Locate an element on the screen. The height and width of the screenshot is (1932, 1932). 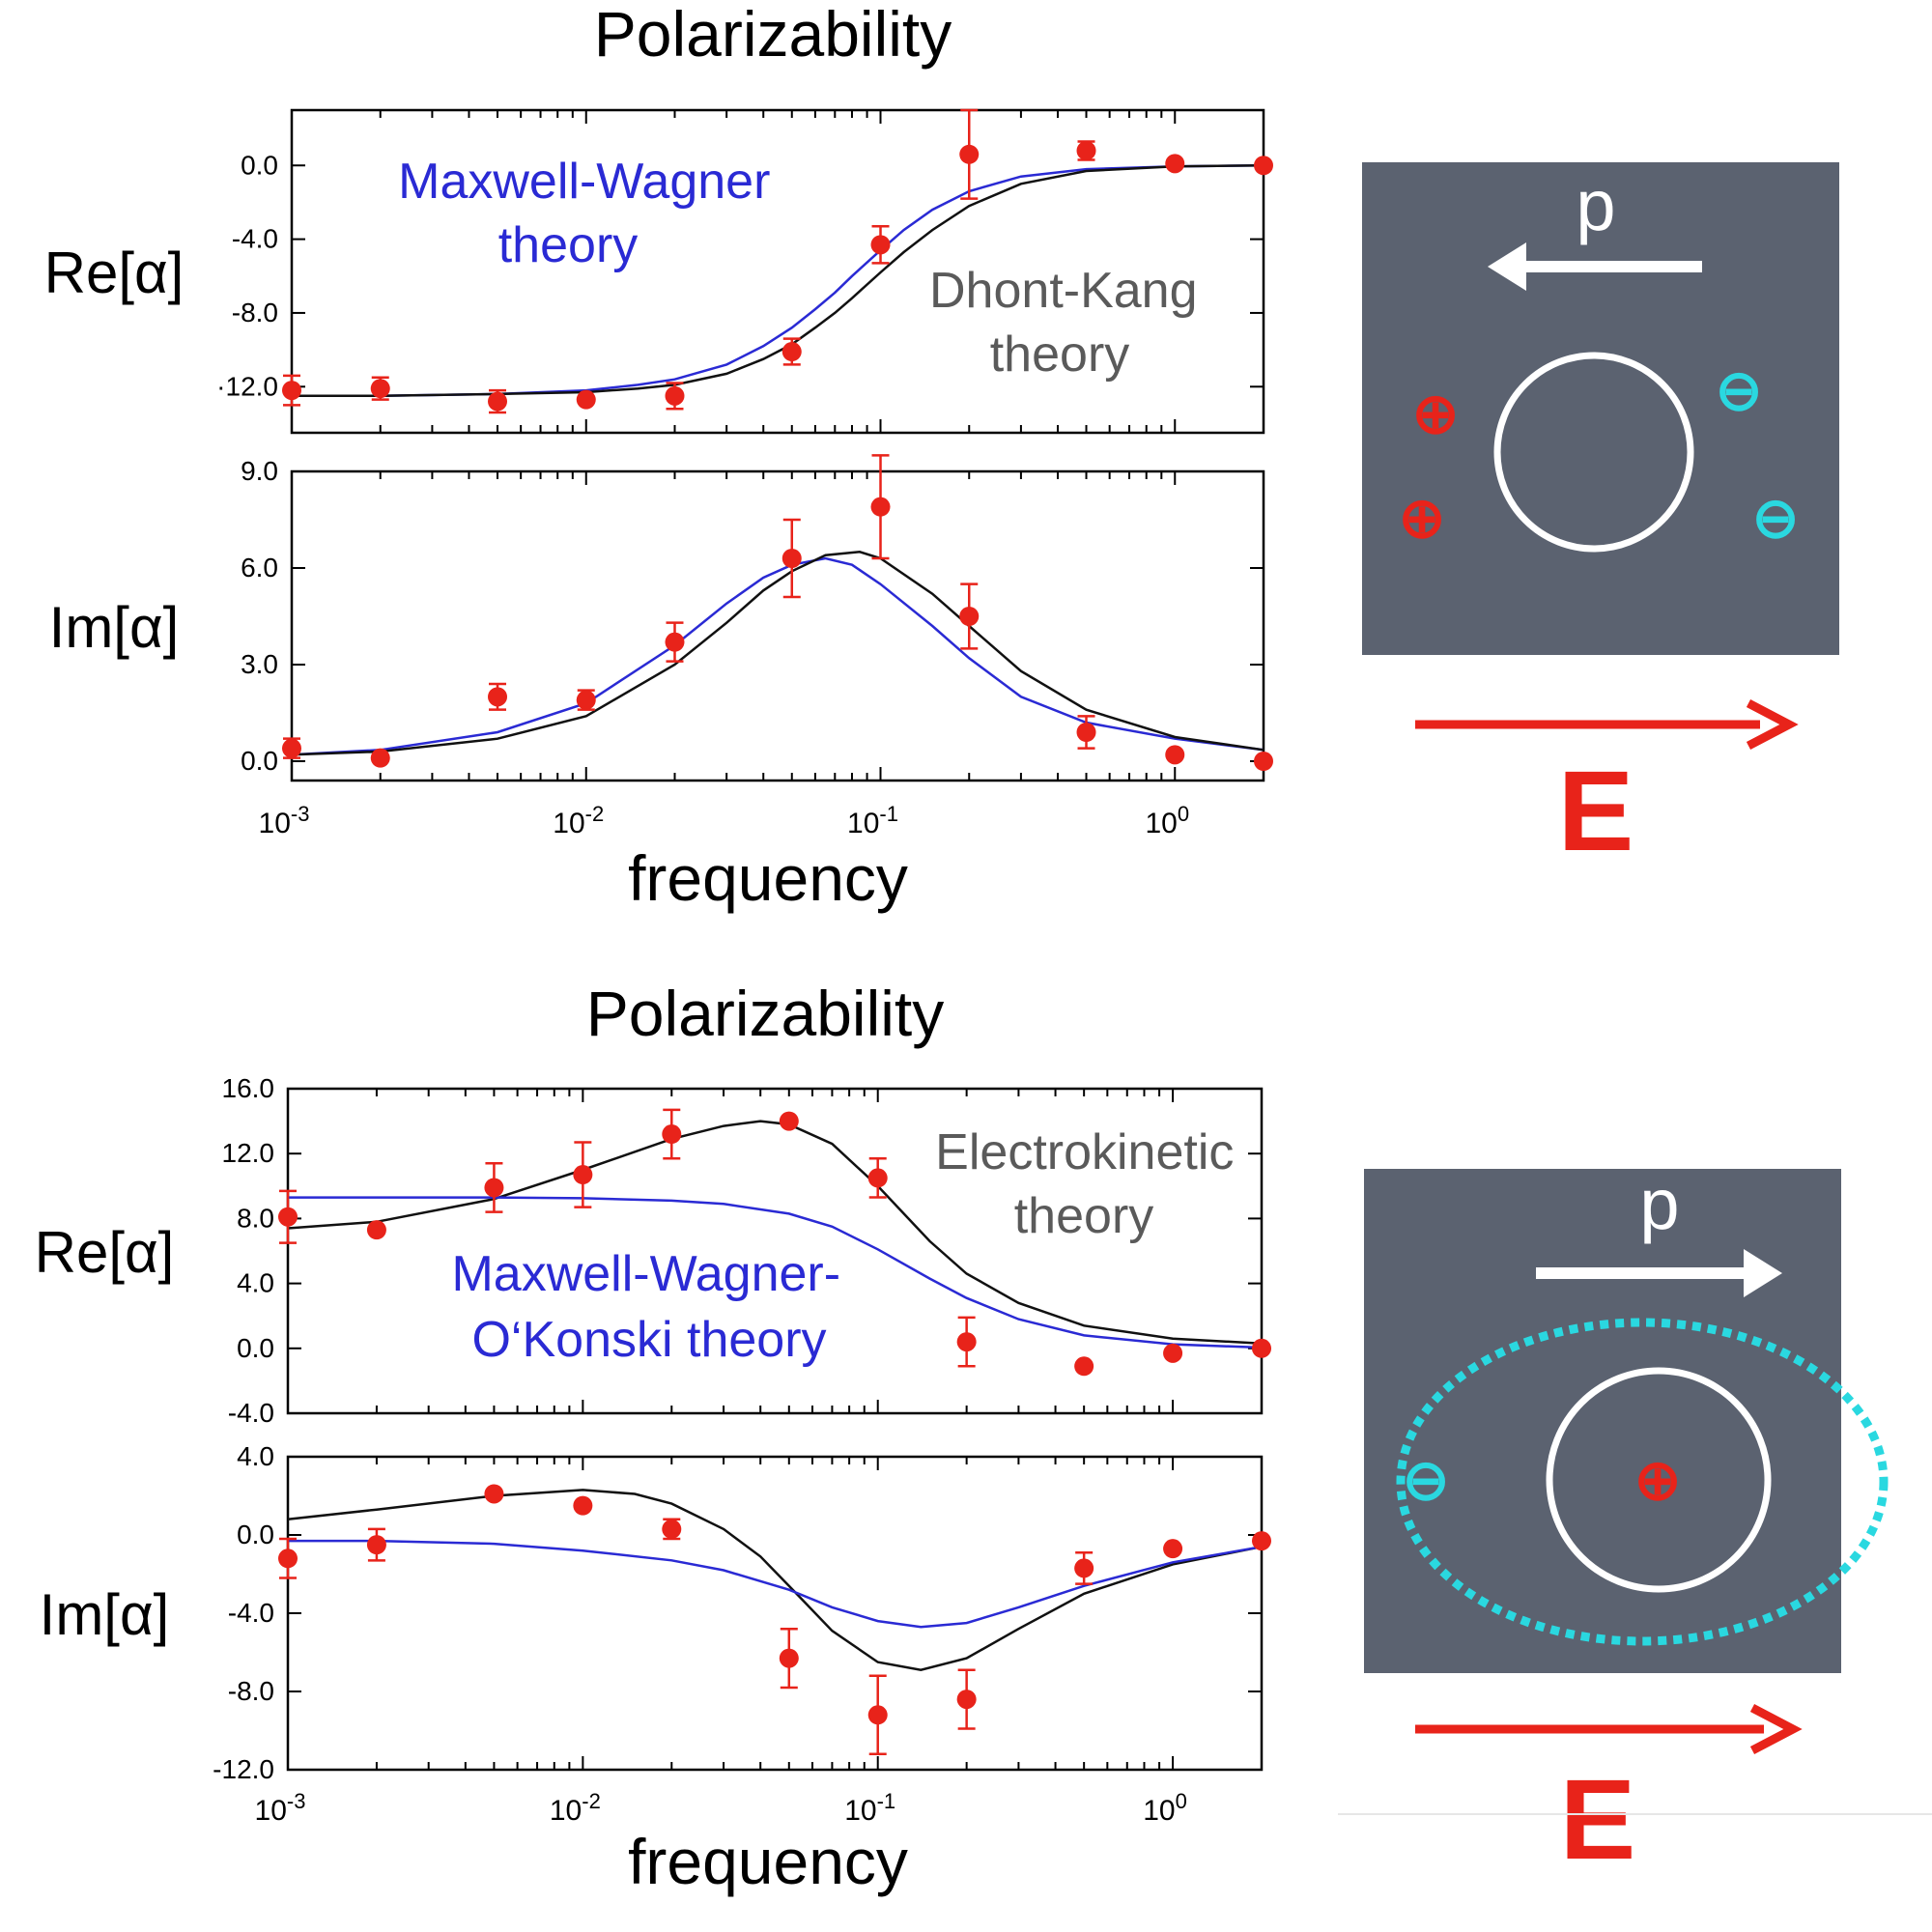
dipole-arrowhead is located at coordinates (1763, 1273).